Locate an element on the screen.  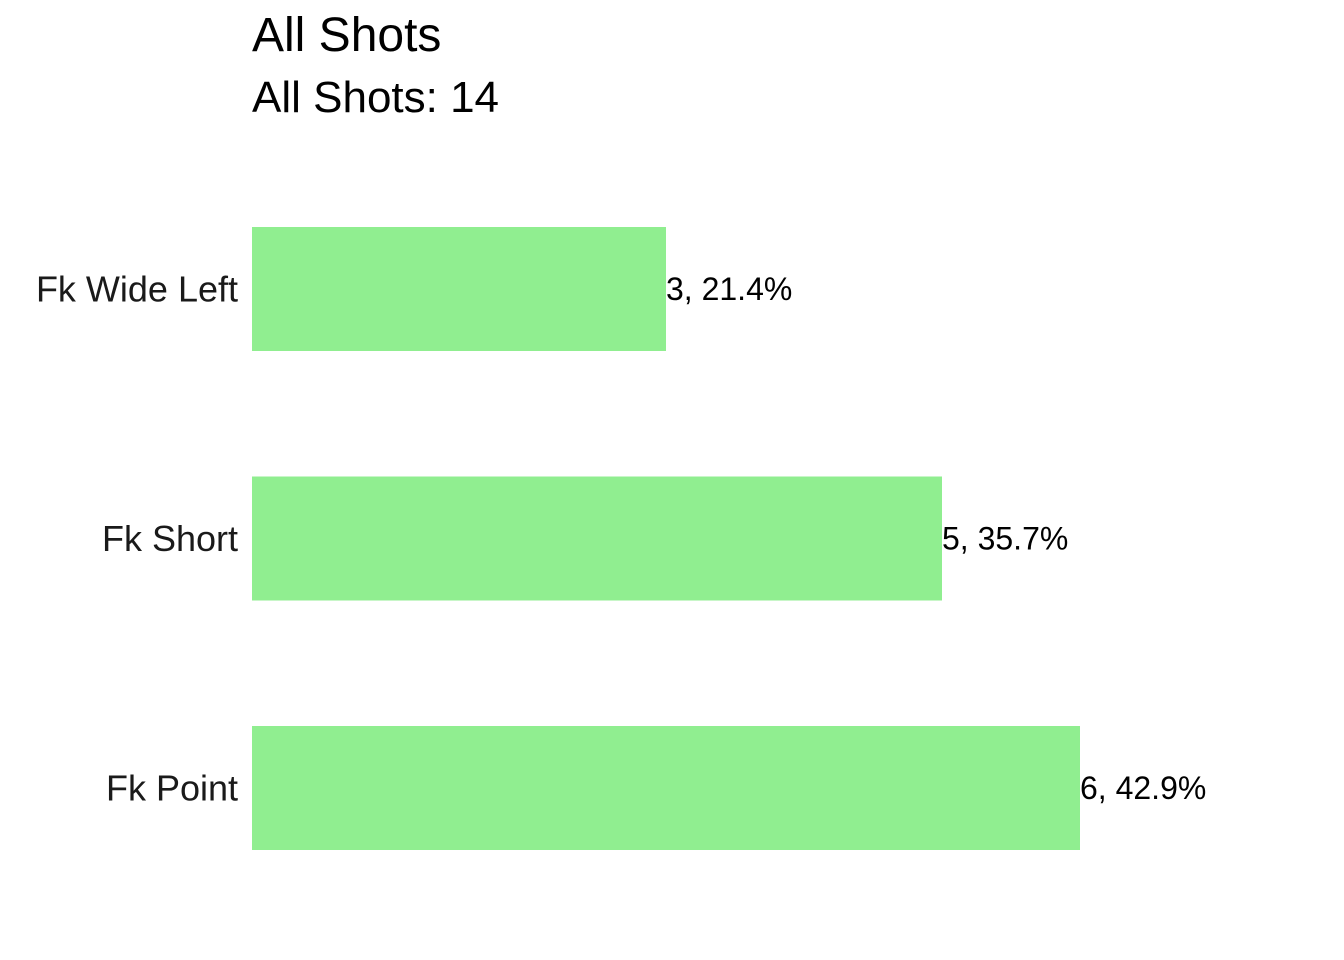
category-label: Fk Point is located at coordinates (172, 788).